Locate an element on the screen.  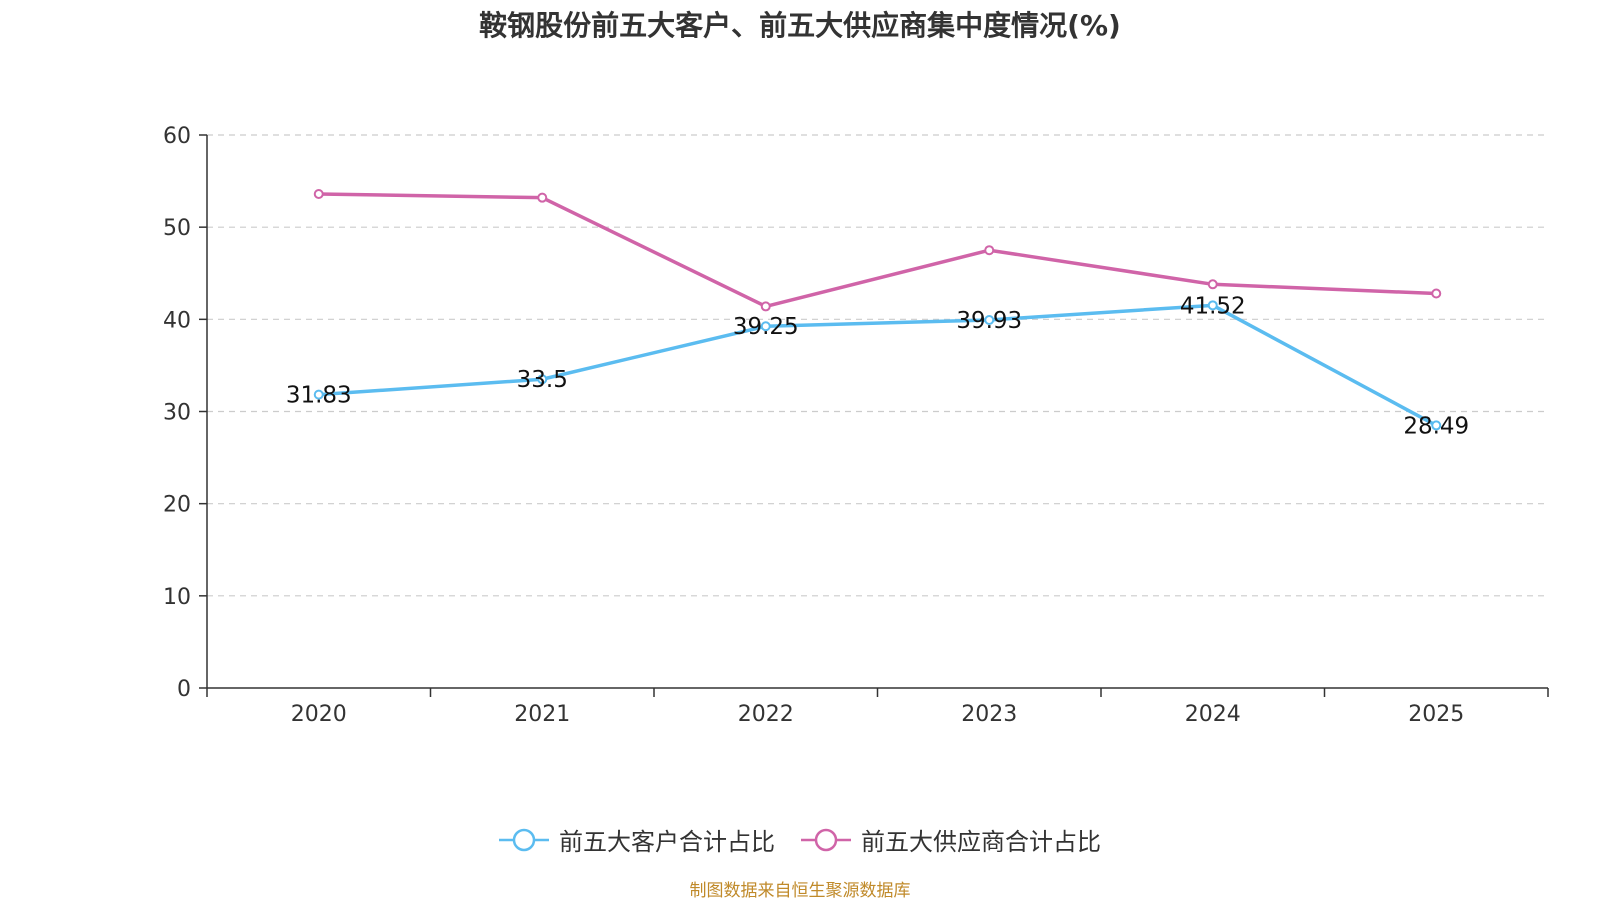
x-tick-label: 2025 is located at coordinates (1436, 714).